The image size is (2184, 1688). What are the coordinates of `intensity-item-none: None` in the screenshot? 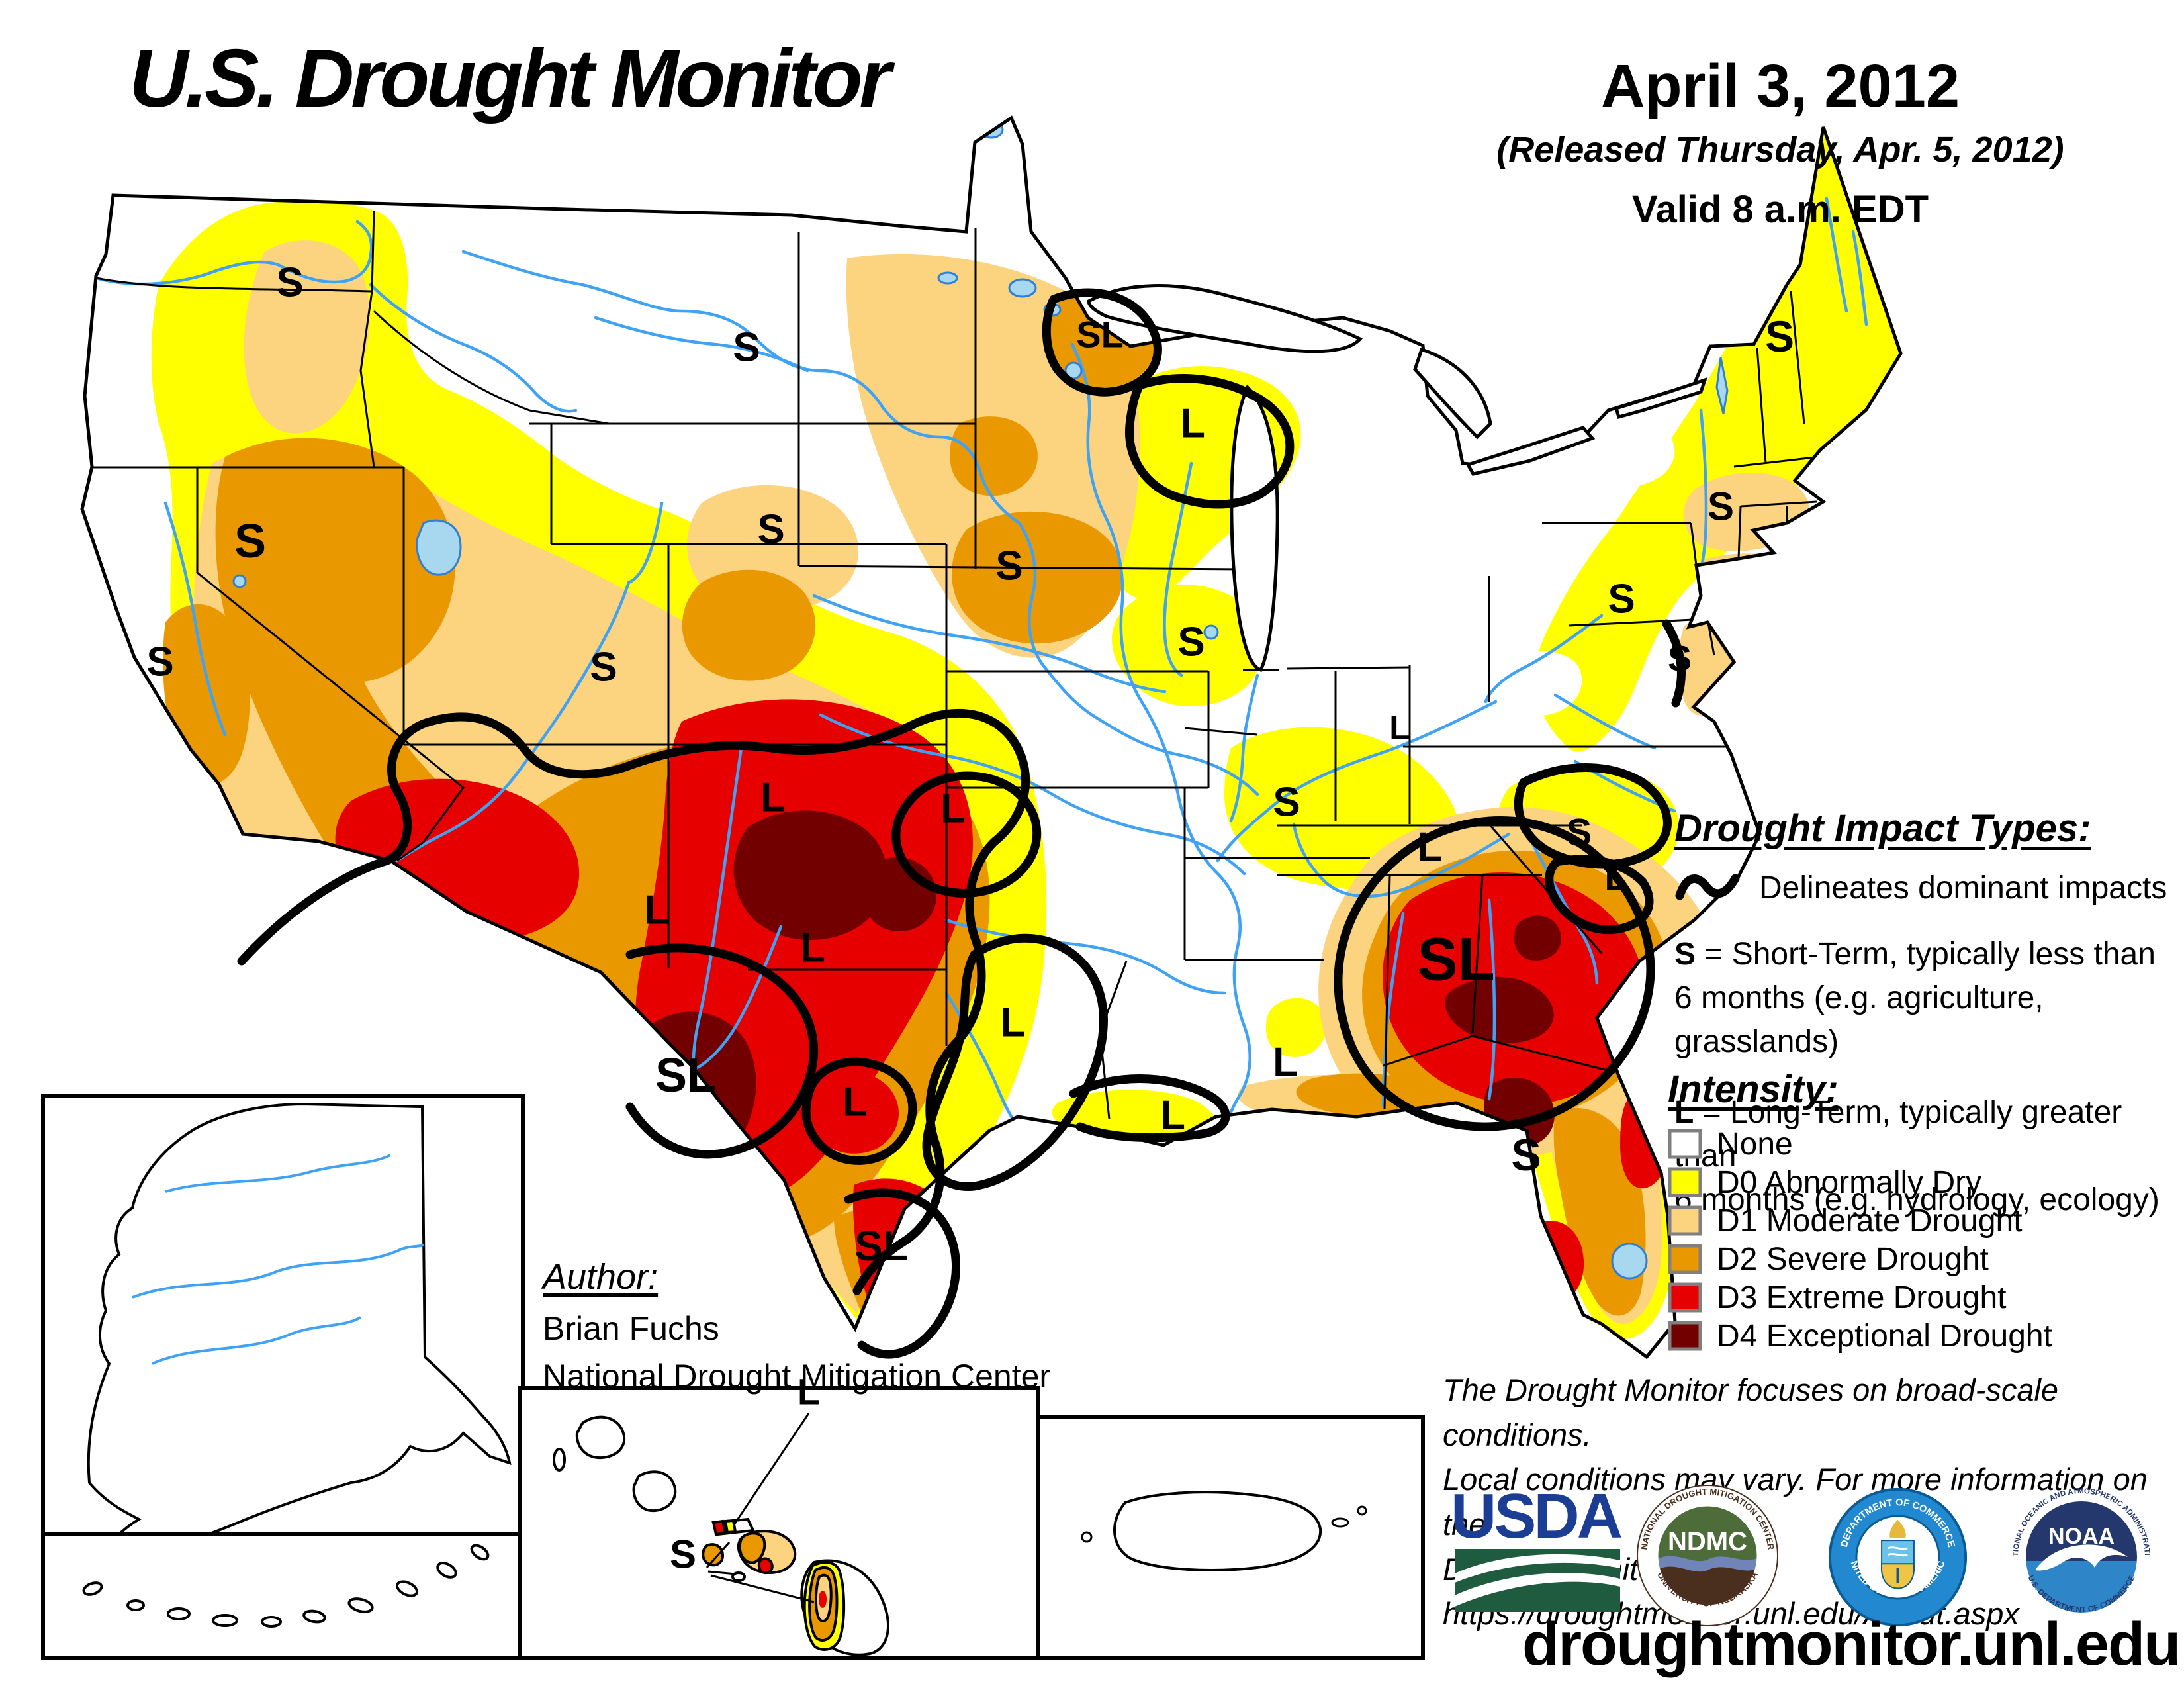 It's located at (1920, 1144).